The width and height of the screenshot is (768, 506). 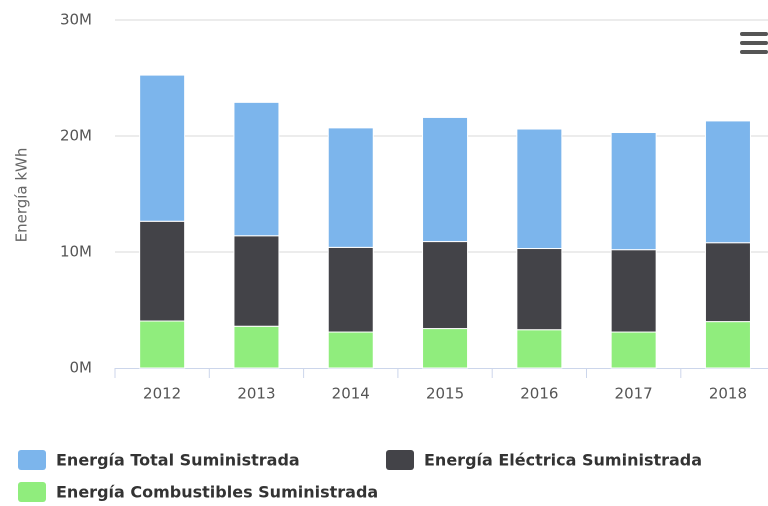 What do you see at coordinates (217, 492) in the screenshot?
I see `legend-label: Energía Combustibles Suministrada` at bounding box center [217, 492].